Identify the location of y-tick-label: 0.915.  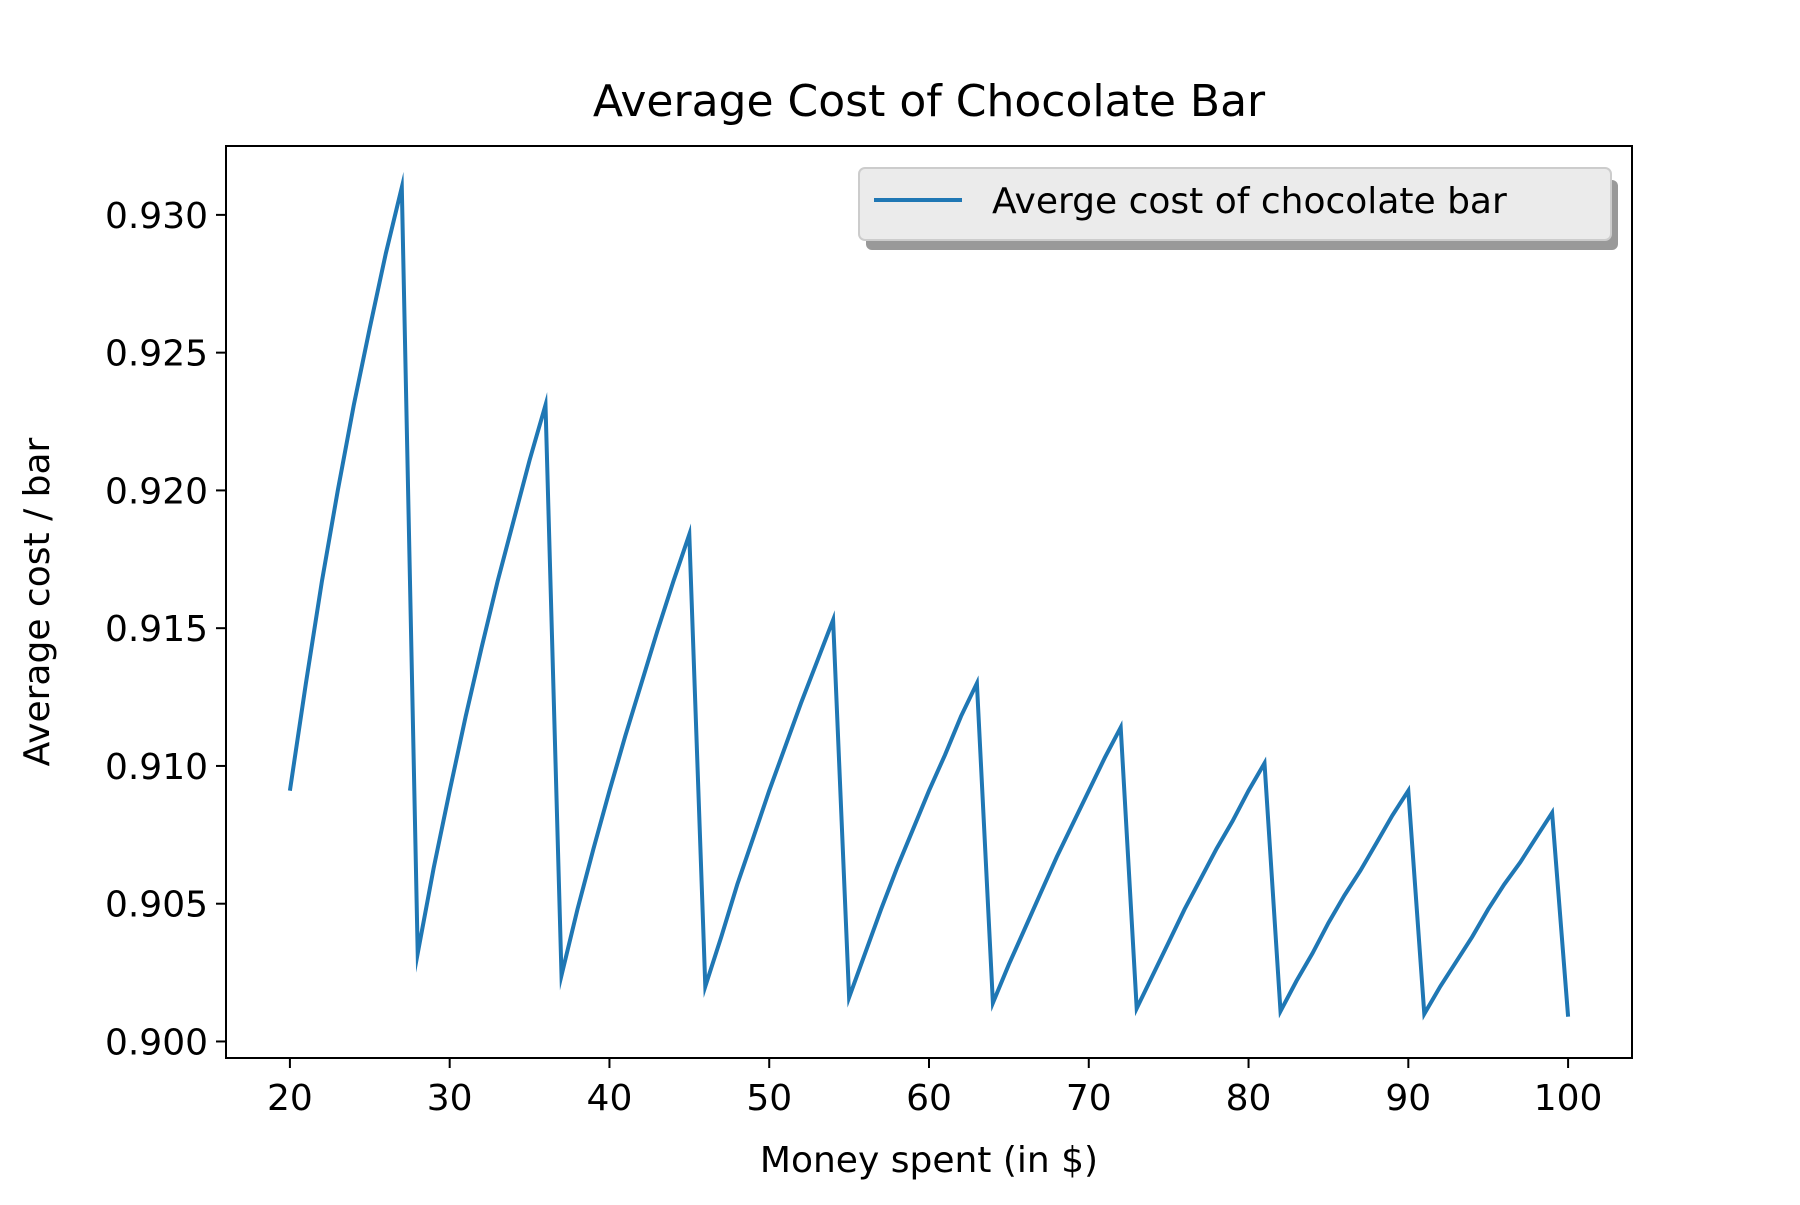
(156, 629).